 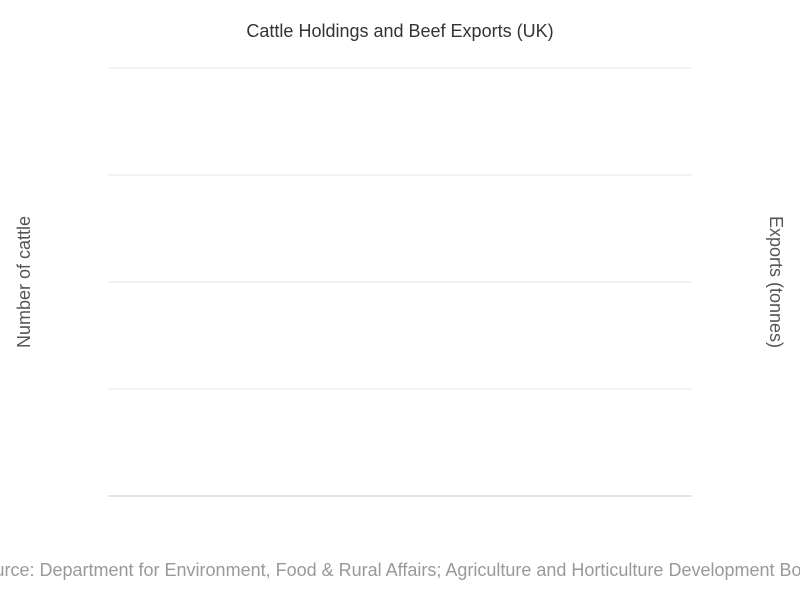 I want to click on chart-title: Cattle Holdings and Beef Exports (UK), so click(x=399, y=31).